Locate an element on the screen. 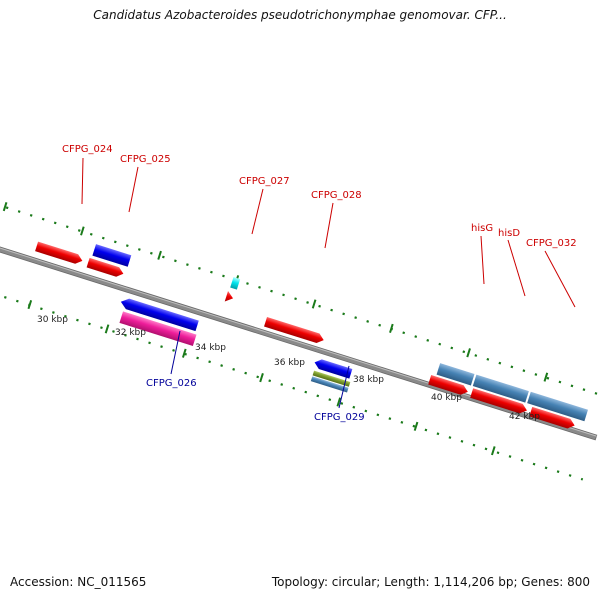 The height and width of the screenshot is (600, 600). gene-arrow-cfpg026 is located at coordinates (158, 329).